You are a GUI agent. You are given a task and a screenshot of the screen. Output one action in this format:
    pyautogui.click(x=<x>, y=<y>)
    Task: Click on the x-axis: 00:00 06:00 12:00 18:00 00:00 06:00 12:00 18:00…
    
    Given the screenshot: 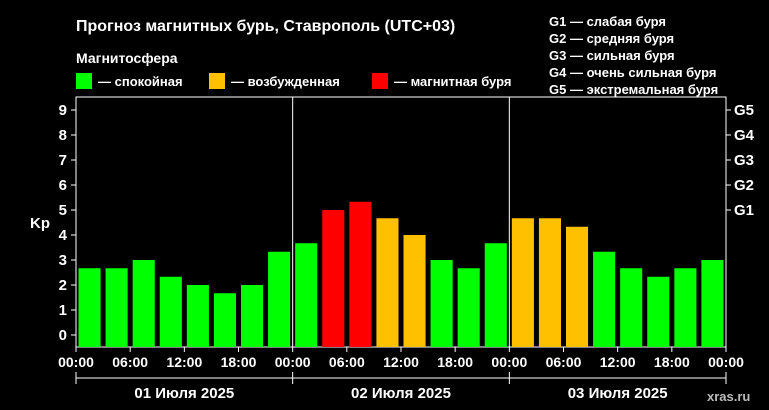 What is the action you would take?
    pyautogui.click(x=401, y=358)
    